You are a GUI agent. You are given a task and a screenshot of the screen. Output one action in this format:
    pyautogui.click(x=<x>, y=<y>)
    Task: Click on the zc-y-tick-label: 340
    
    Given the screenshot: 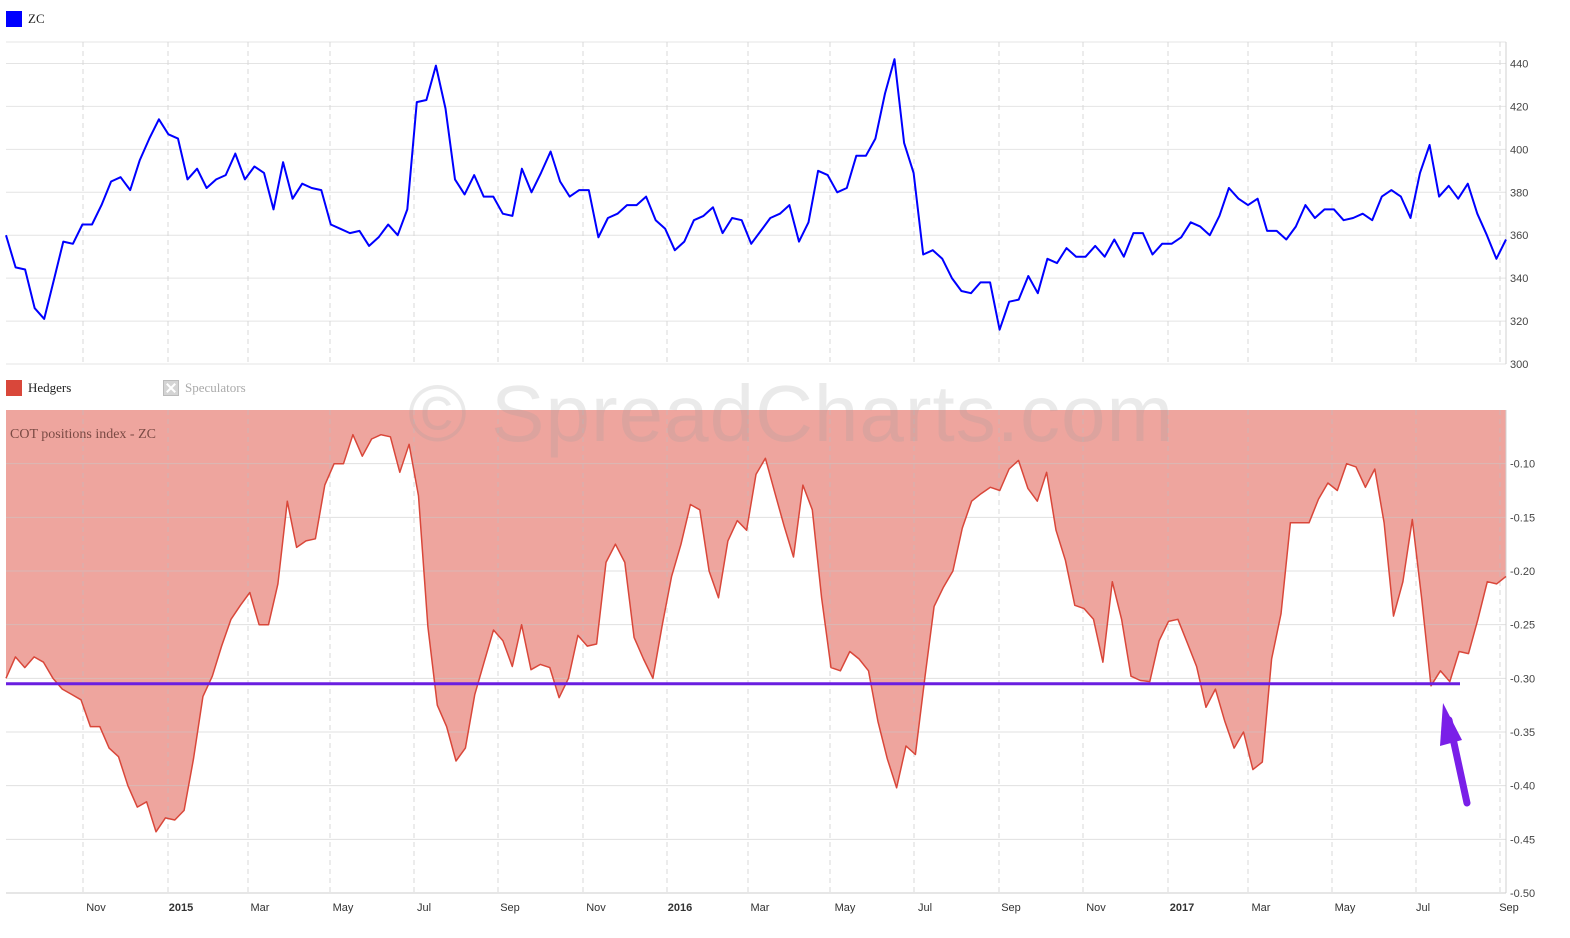 What is the action you would take?
    pyautogui.click(x=1519, y=279)
    